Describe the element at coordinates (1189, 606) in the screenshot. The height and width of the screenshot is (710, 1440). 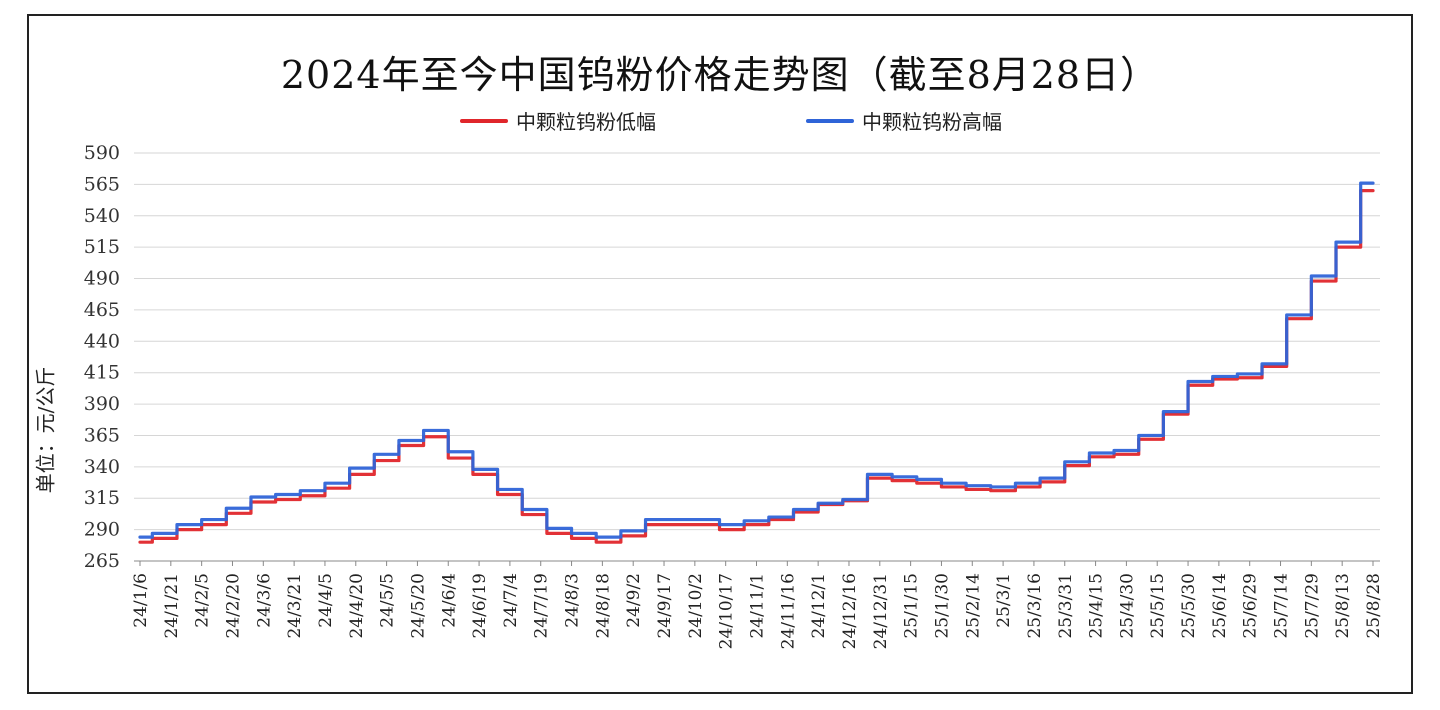
I see `x-tick-label: 25/5/30` at that location.